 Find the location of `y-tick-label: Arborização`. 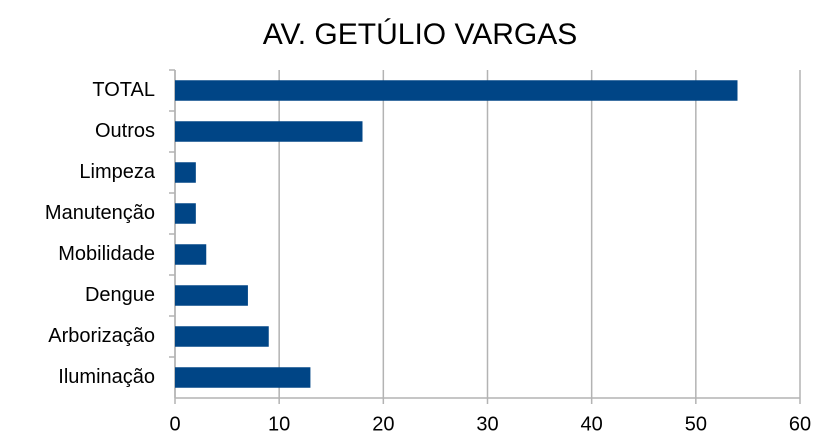

y-tick-label: Arborização is located at coordinates (101, 336).